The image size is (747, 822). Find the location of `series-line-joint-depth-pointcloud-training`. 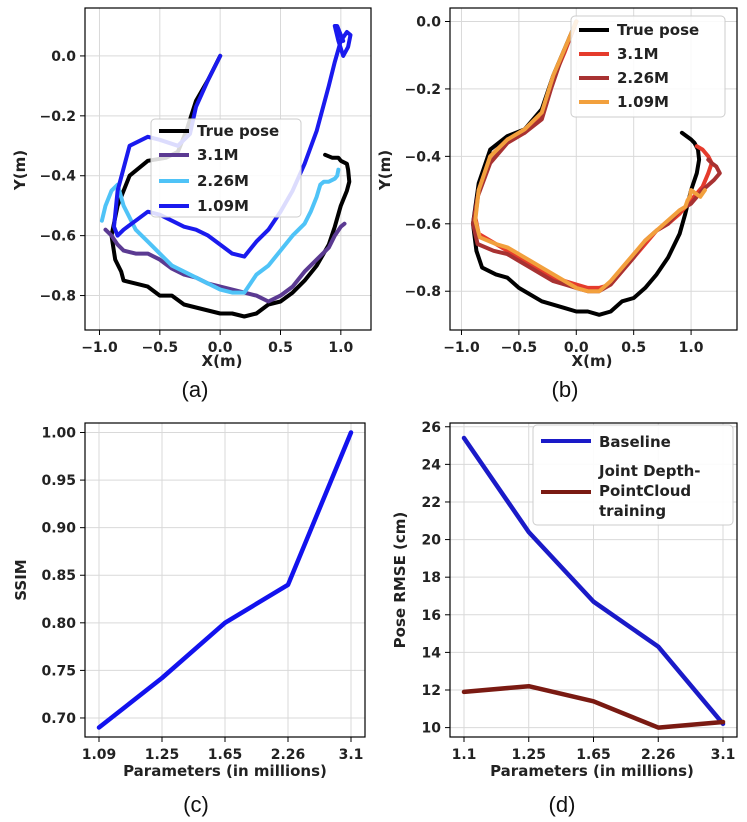

series-line-joint-depth-pointcloud-training is located at coordinates (593, 706).